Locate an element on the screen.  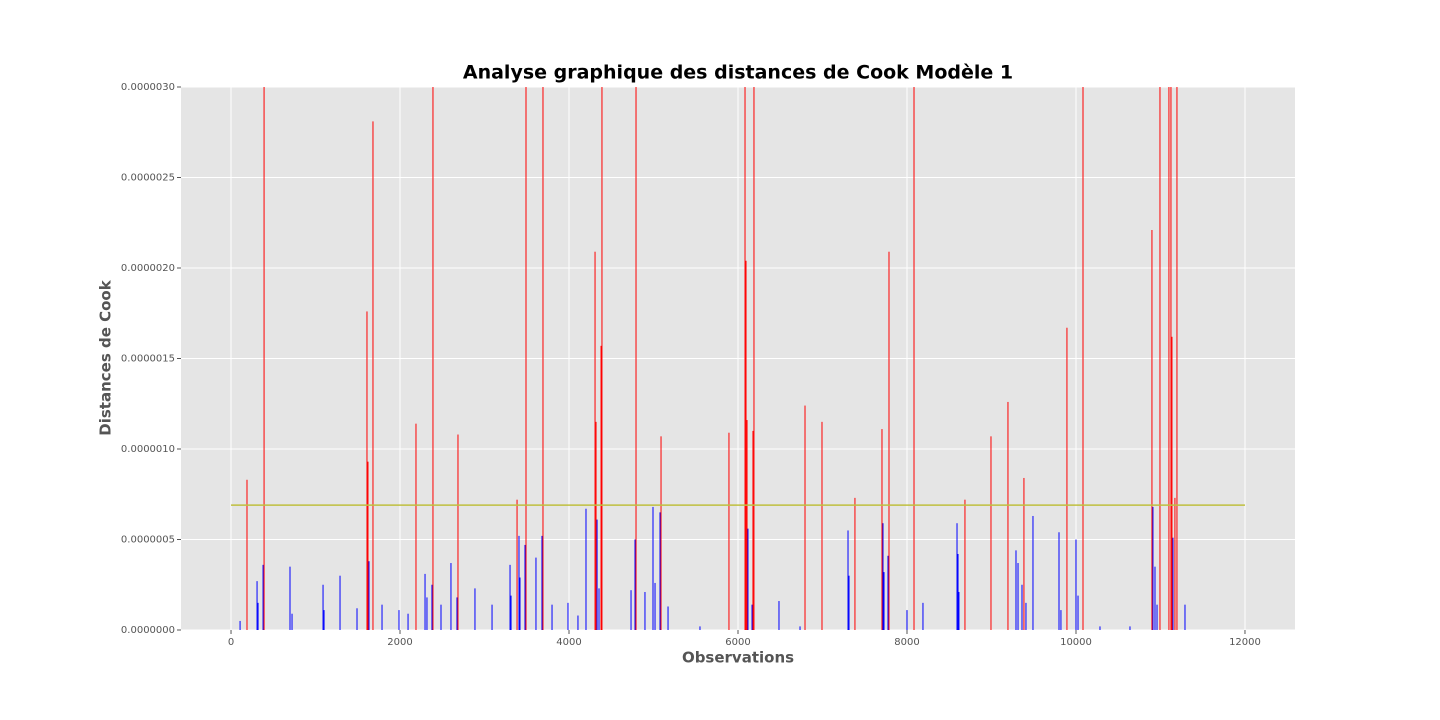
y-axis-label: Distances de Cook is located at coordinates (106, 357).